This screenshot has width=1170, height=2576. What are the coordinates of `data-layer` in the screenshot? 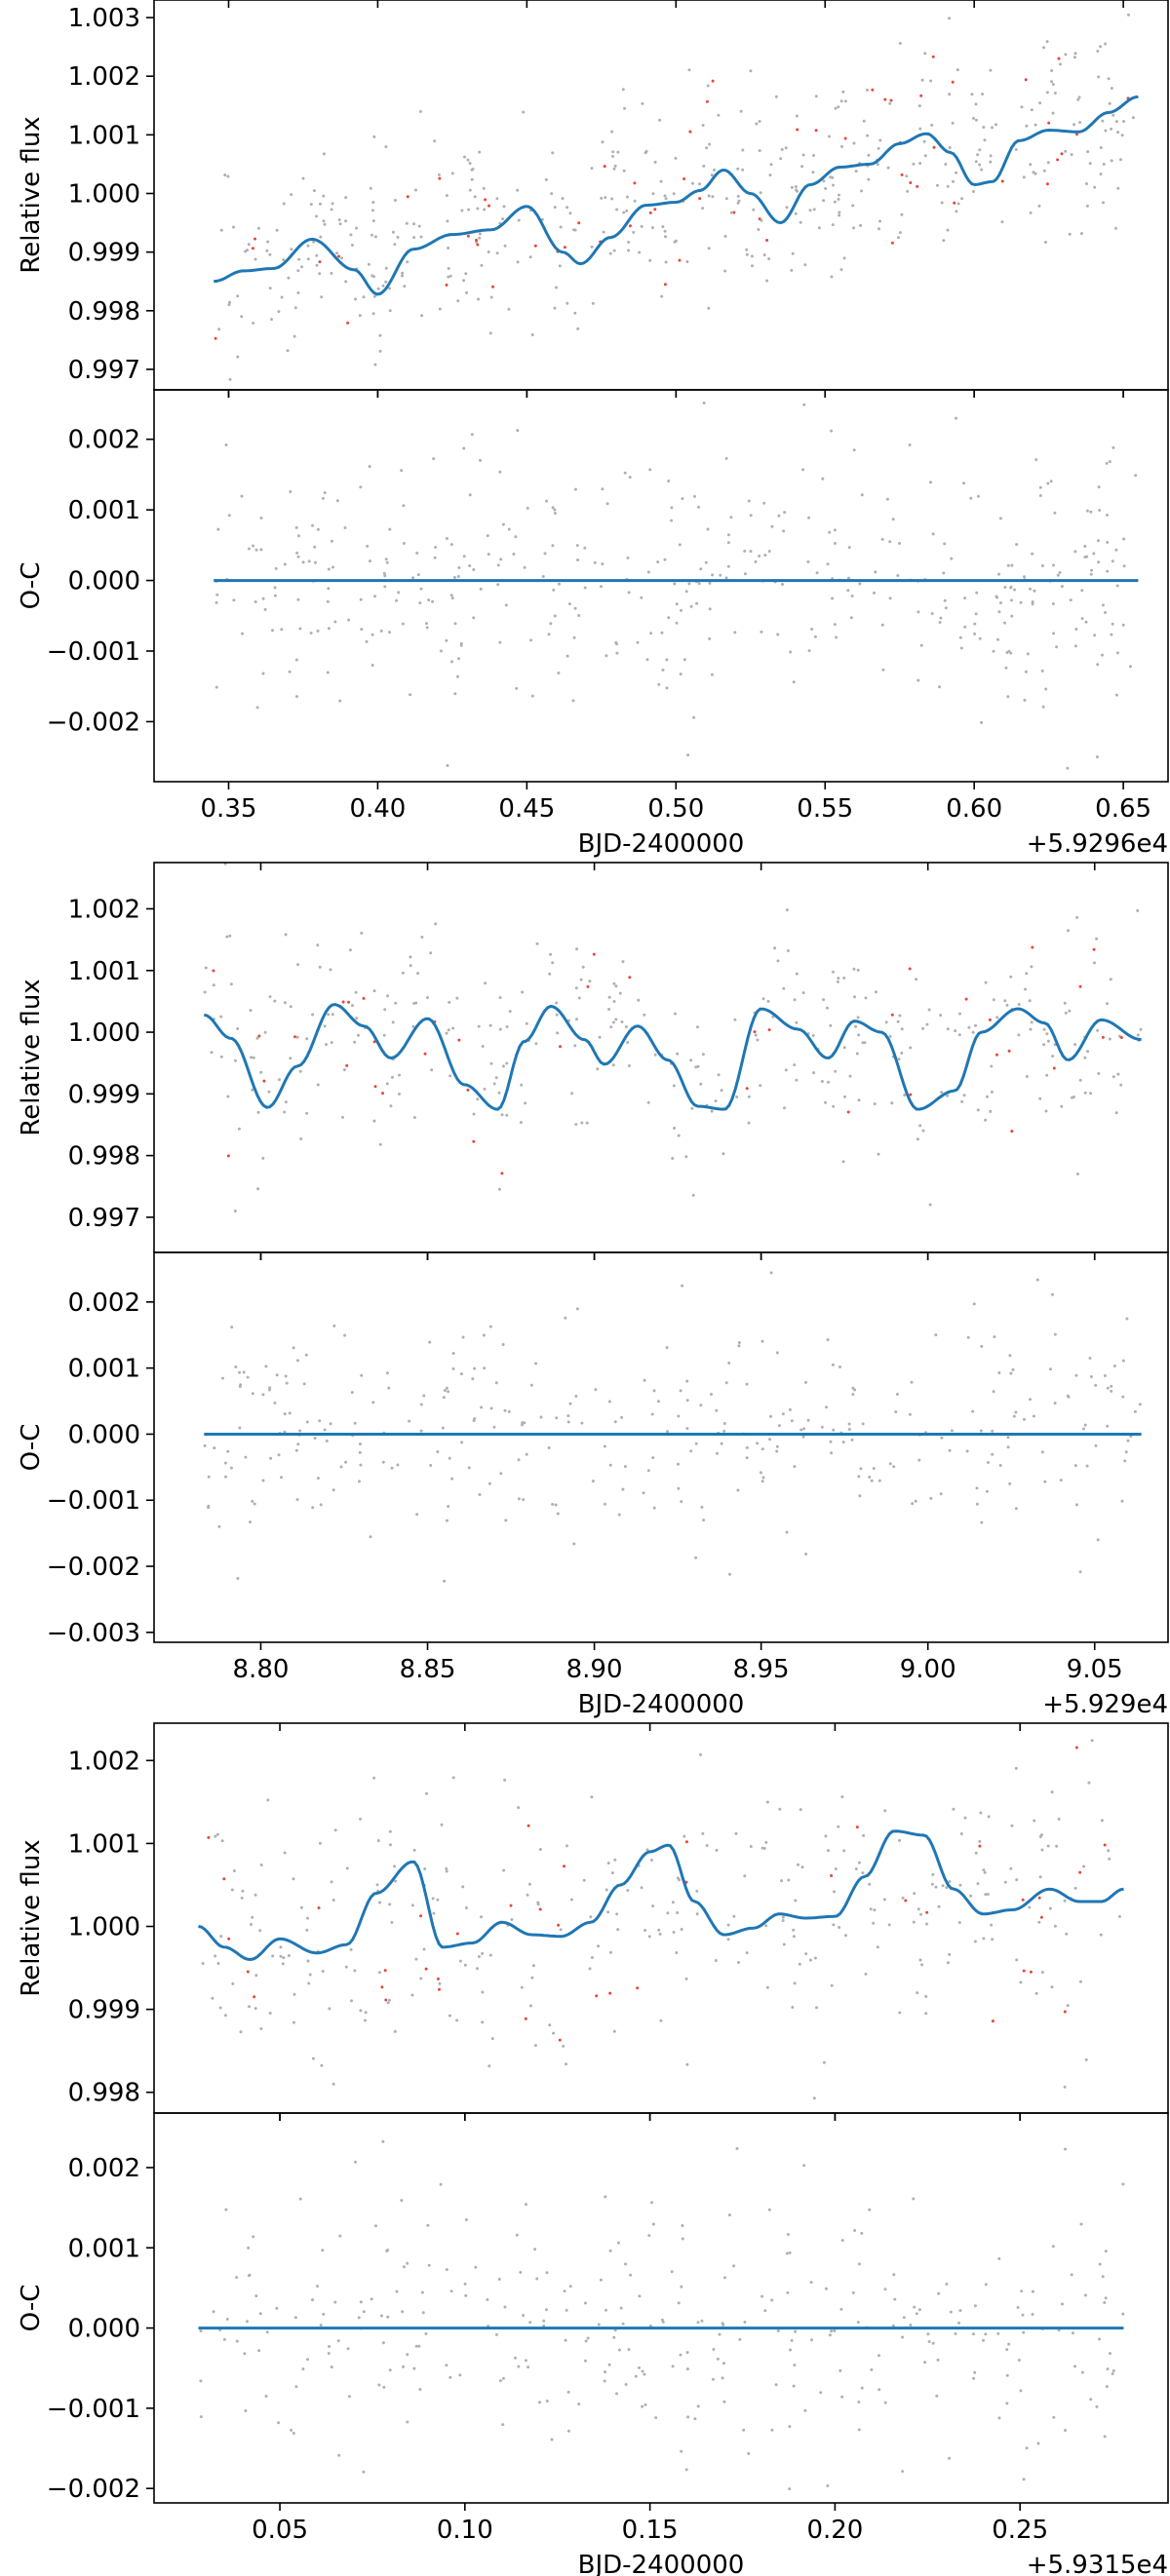 It's located at (661, 2315).